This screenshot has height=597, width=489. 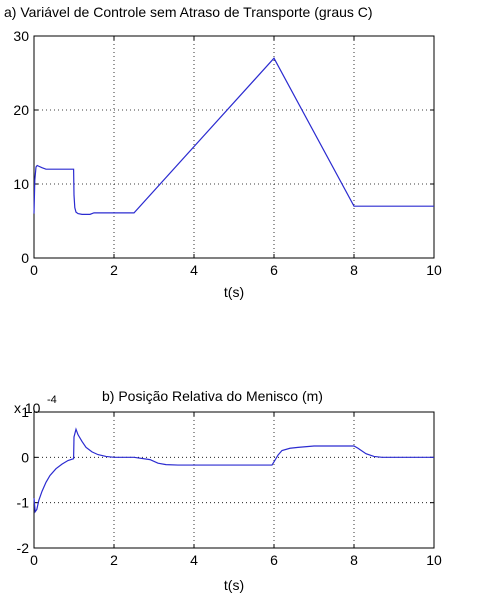 What do you see at coordinates (25, 457) in the screenshot?
I see `panel-b-ytick-label: 0` at bounding box center [25, 457].